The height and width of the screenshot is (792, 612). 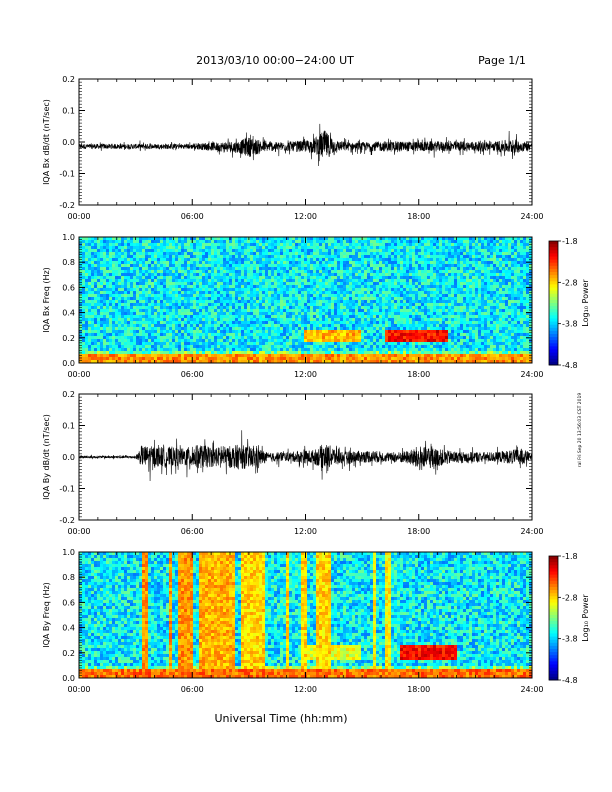 I want to click on x-tick-label: 12:00, so click(x=305, y=531).